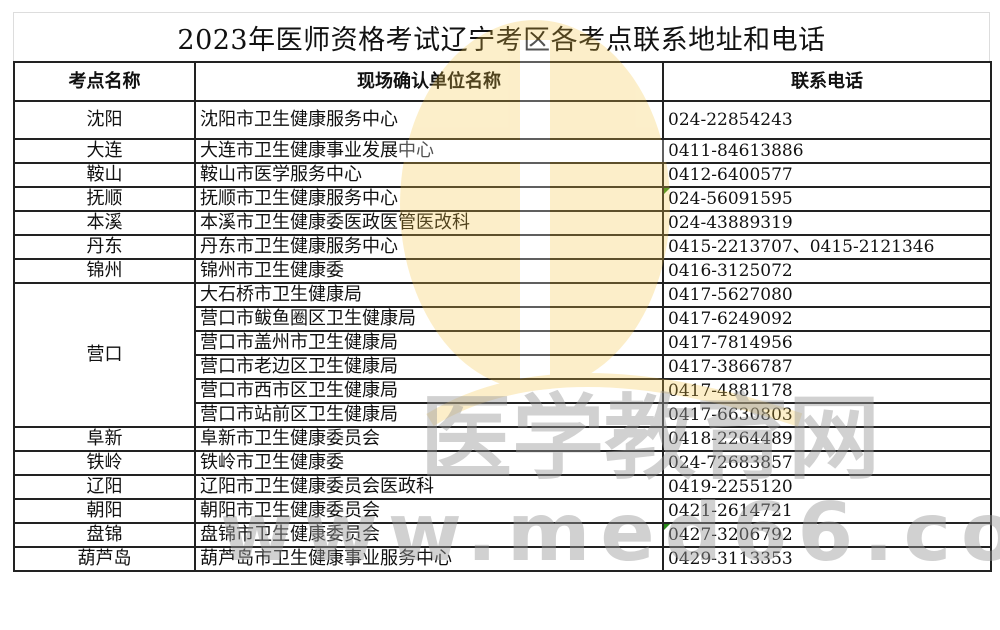 The height and width of the screenshot is (630, 1000). Describe the element at coordinates (429, 199) in the screenshot. I see `unit-cell: 抚顺市卫生健康服务中心` at that location.